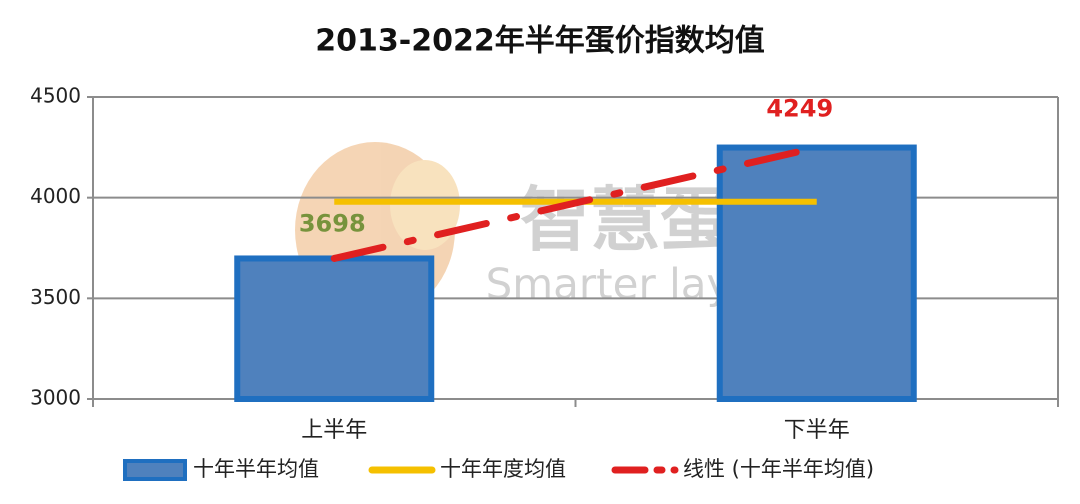  What do you see at coordinates (799, 109) in the screenshot?
I see `data-label: 4249` at bounding box center [799, 109].